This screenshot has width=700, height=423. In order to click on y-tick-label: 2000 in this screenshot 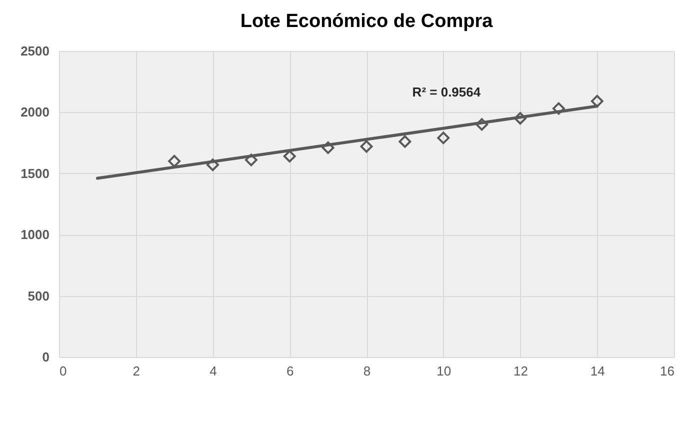, I will do `click(35, 112)`.